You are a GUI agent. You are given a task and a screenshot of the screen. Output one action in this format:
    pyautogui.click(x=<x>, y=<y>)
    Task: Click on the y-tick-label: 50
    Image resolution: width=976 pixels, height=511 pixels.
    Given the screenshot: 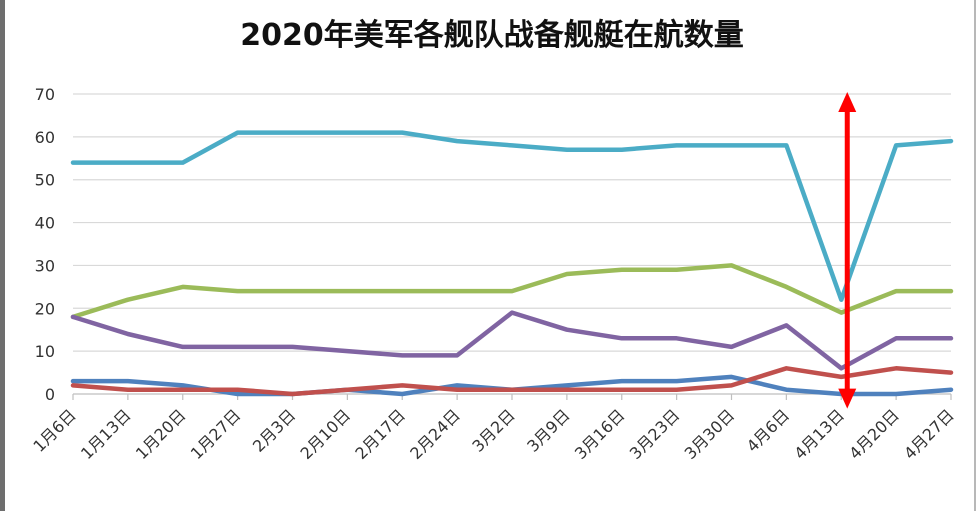 What is the action you would take?
    pyautogui.click(x=45, y=180)
    